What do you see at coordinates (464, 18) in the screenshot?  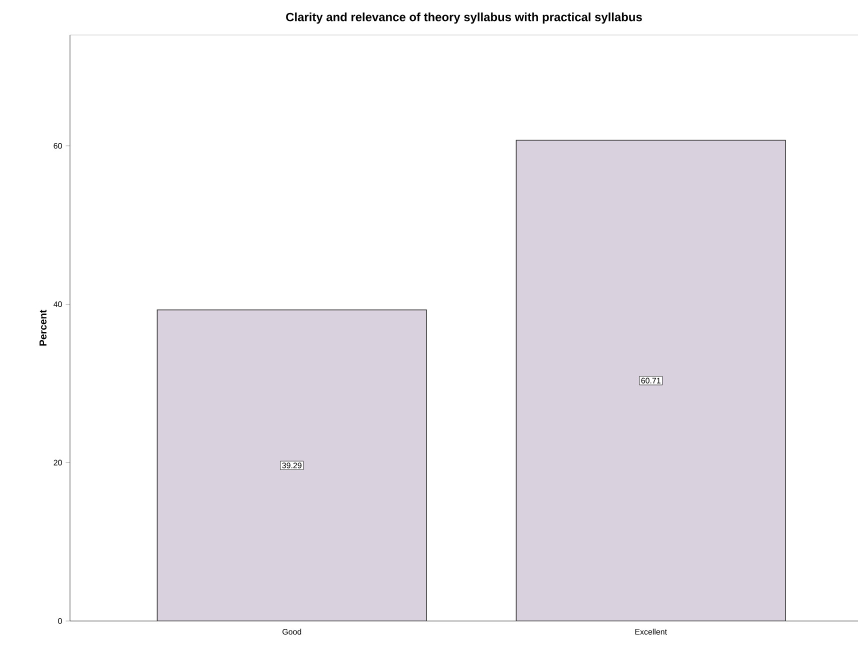 I see `chart-title: Clarity and relevance of theory syllabus with practical syllabus` at bounding box center [464, 18].